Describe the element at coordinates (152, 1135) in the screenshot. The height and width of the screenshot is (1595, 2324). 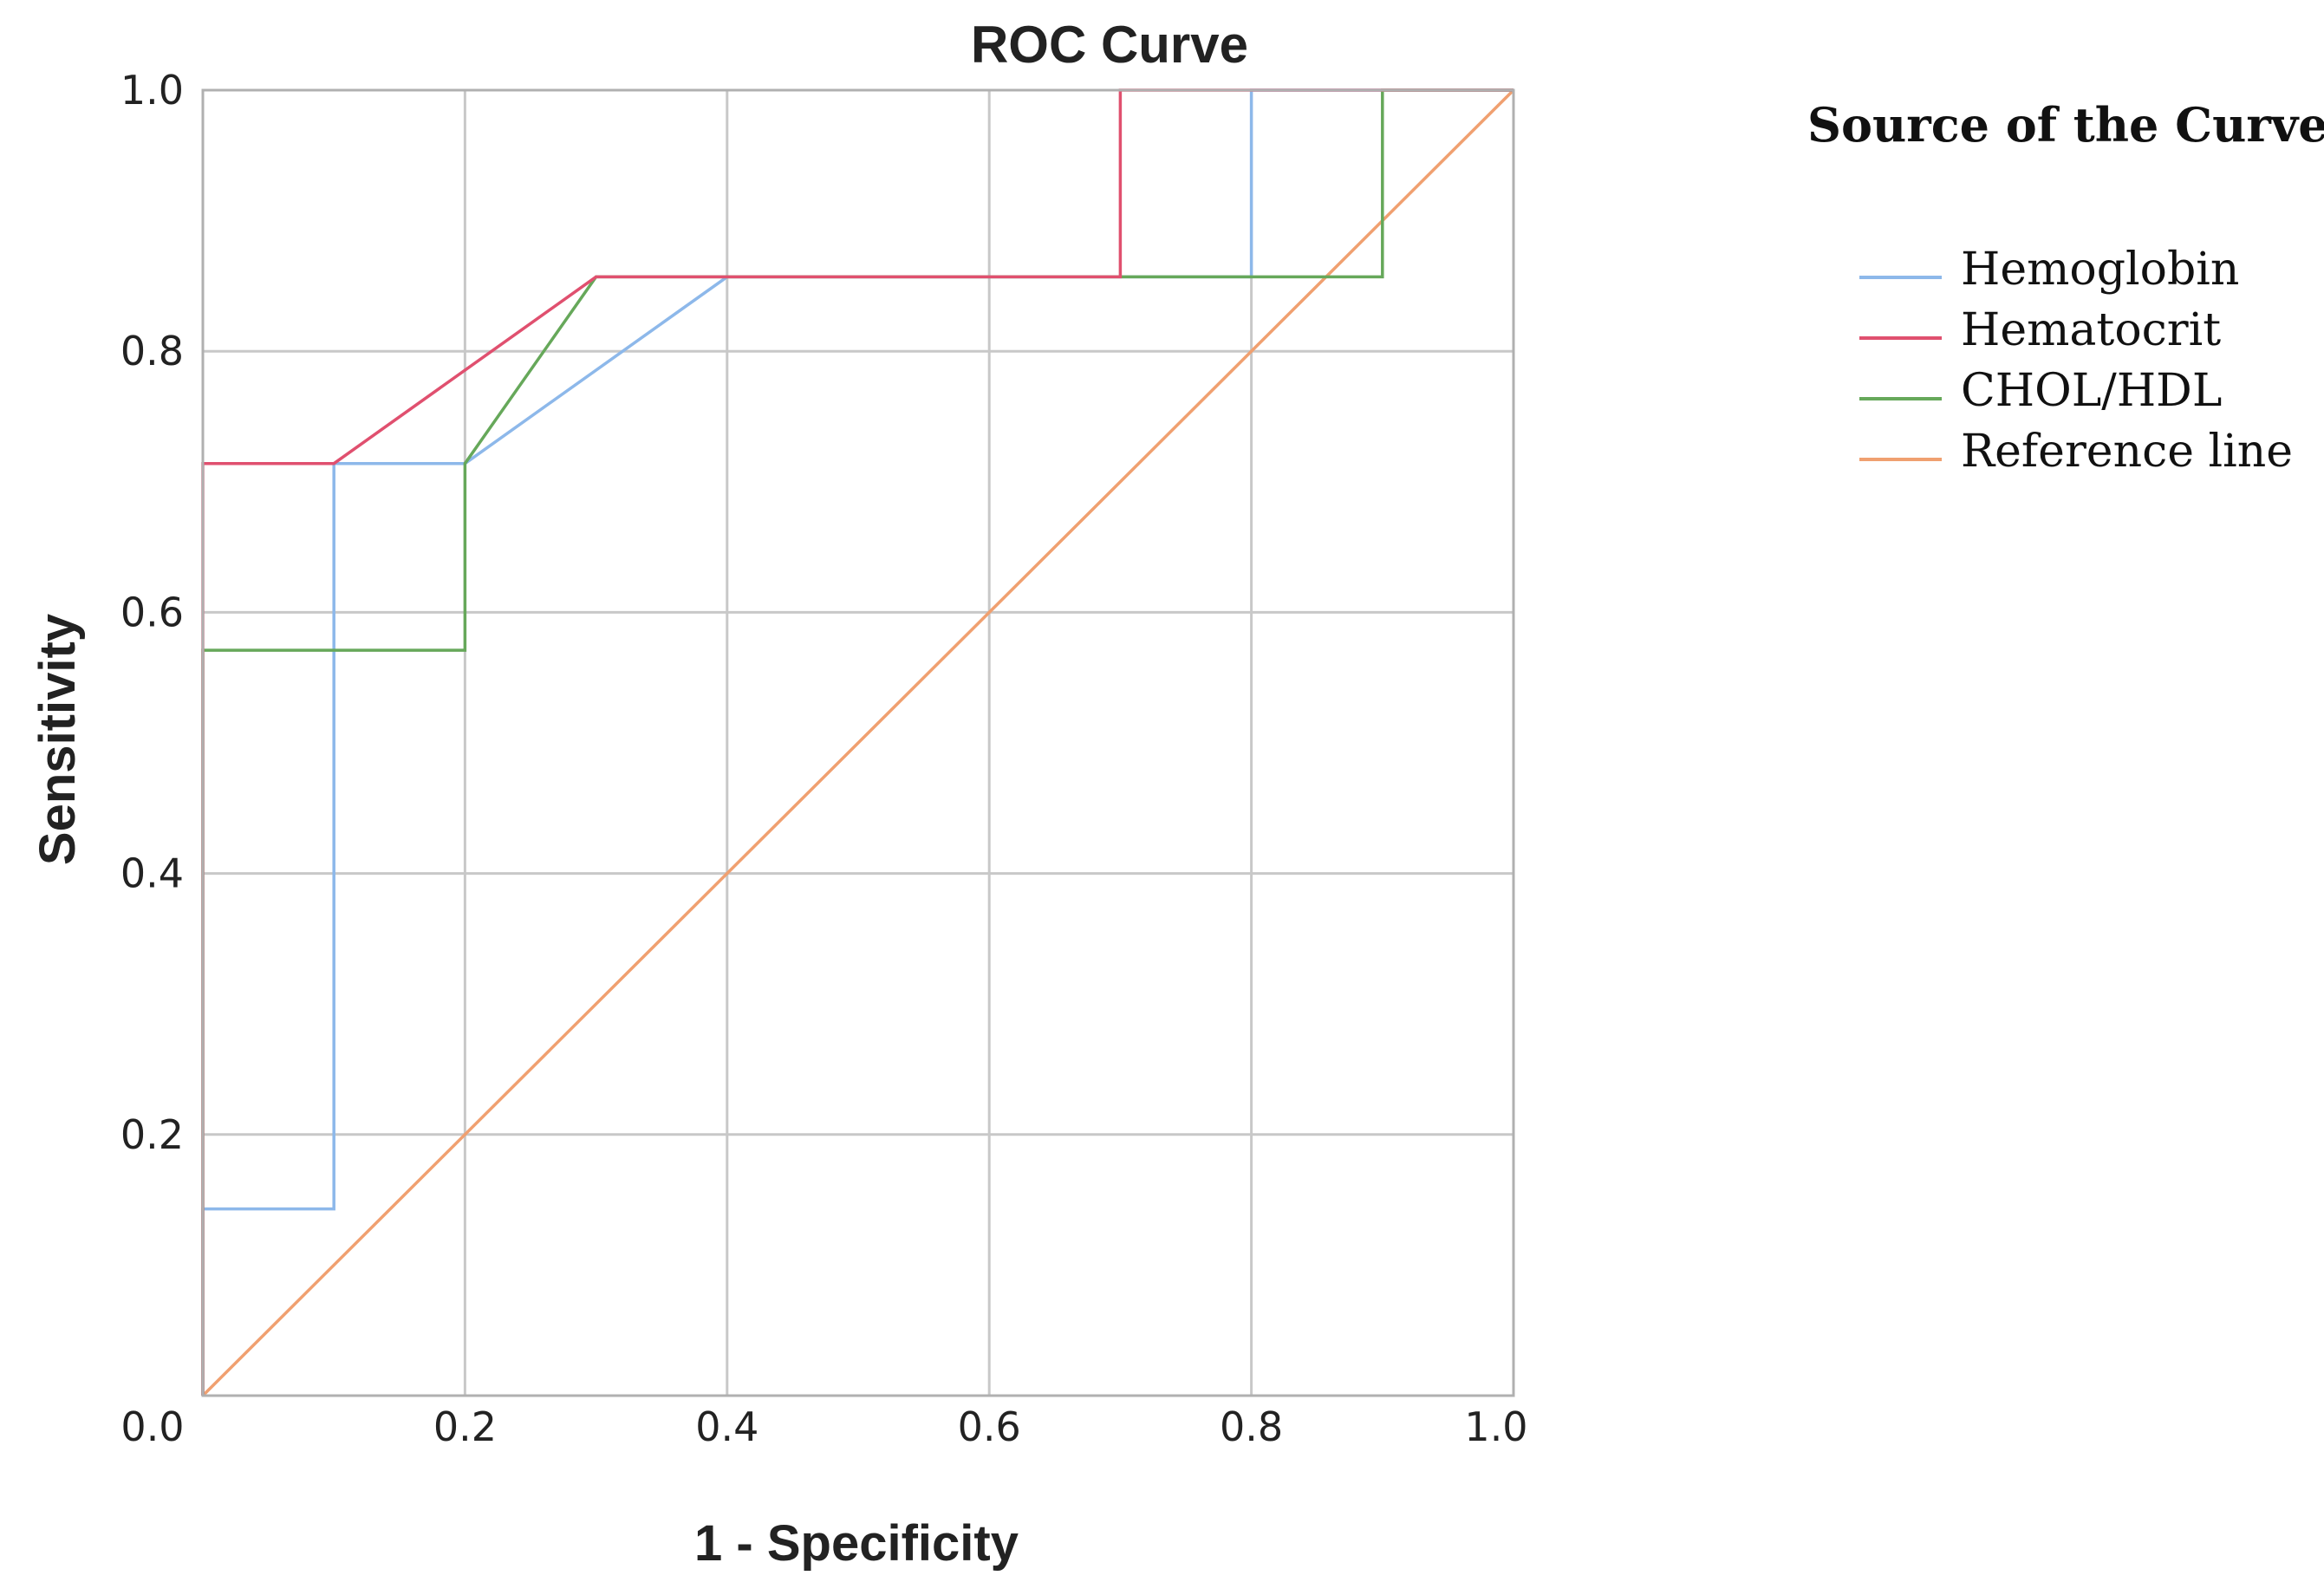
I see `y-tick-label: 0.2` at that location.